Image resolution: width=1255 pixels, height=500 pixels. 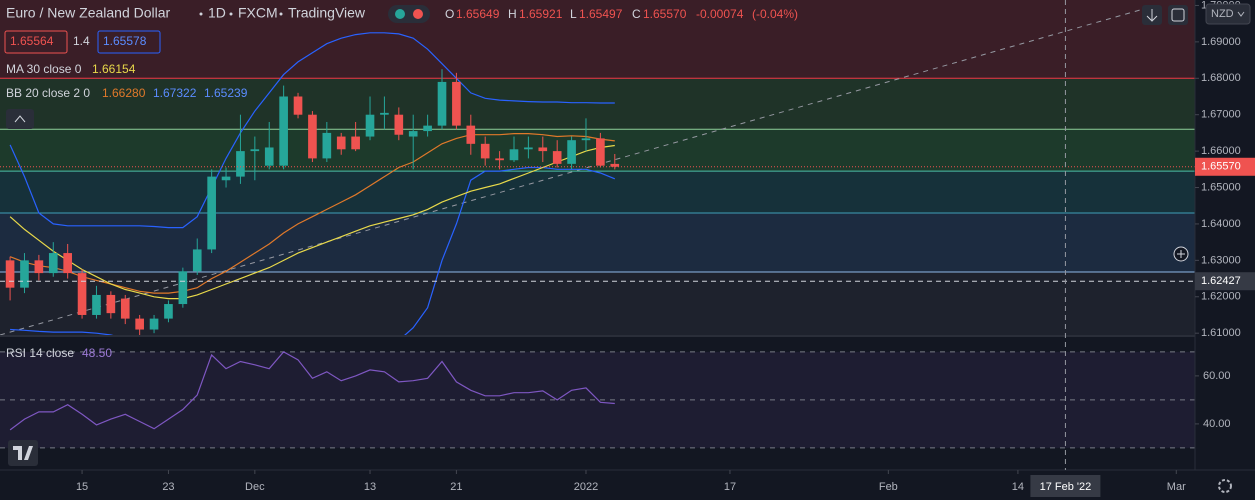 What do you see at coordinates (1221, 167) in the screenshot?
I see `last-price-label: 1.65570` at bounding box center [1221, 167].